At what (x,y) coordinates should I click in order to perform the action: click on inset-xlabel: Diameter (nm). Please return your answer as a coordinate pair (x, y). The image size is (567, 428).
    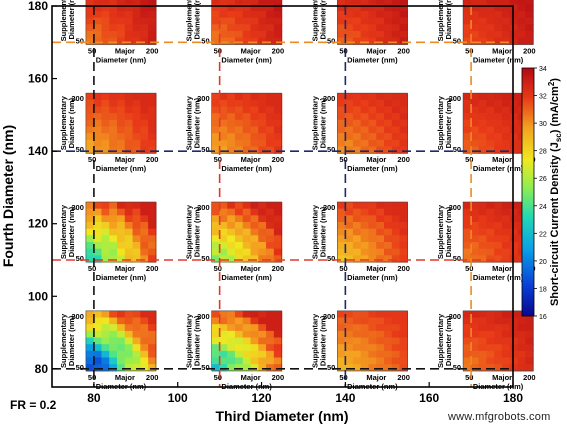
    Looking at the image, I should click on (498, 277).